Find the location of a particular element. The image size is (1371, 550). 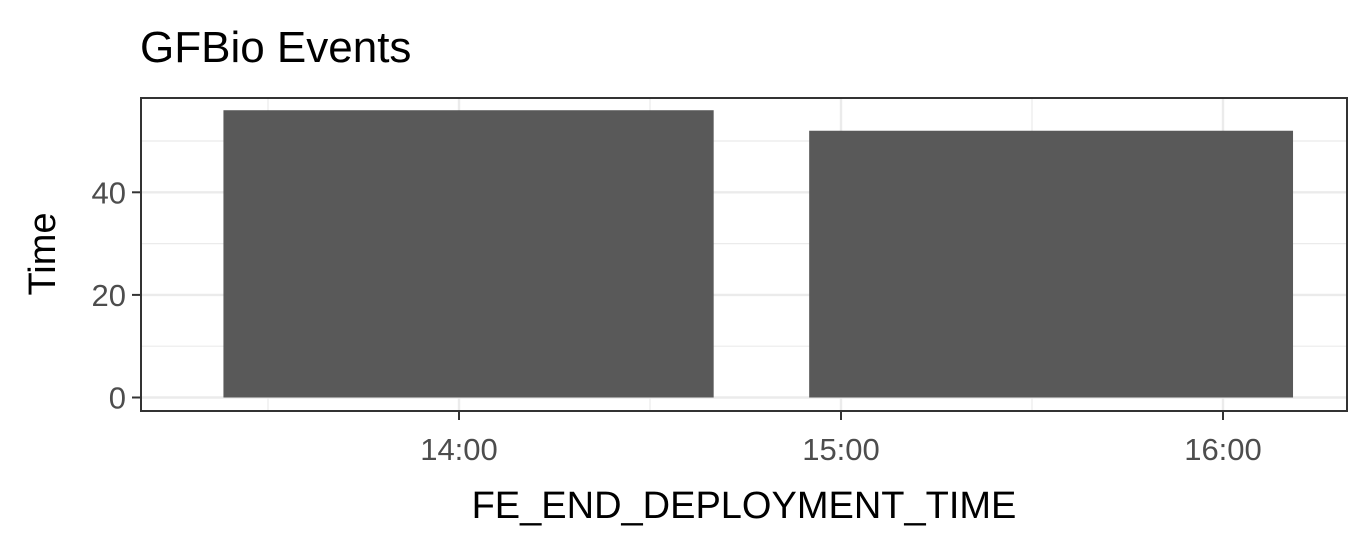

y-axis-title: Time is located at coordinates (43, 253).